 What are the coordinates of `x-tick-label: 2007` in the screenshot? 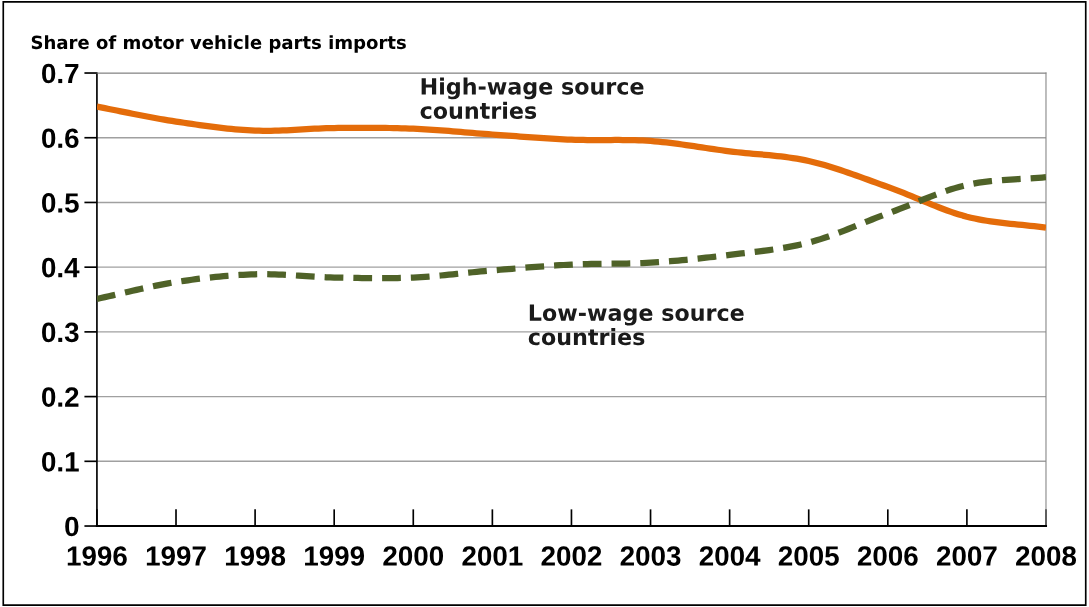 It's located at (966, 556).